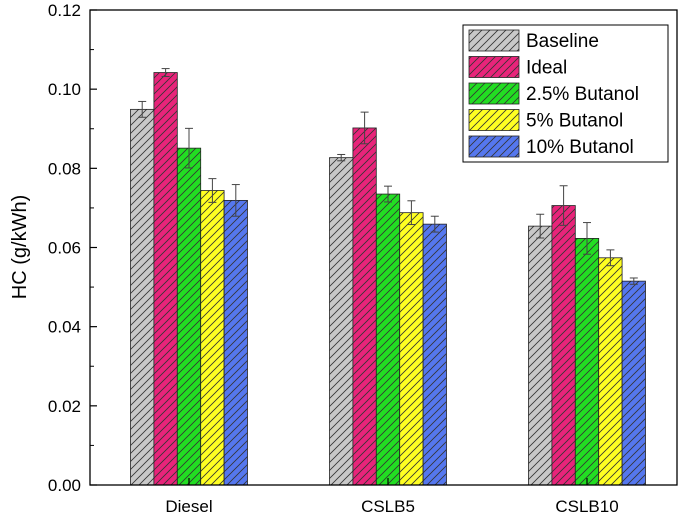 The image size is (685, 517). What do you see at coordinates (582, 94) in the screenshot?
I see `legend-label: 2.5% Butanol` at bounding box center [582, 94].